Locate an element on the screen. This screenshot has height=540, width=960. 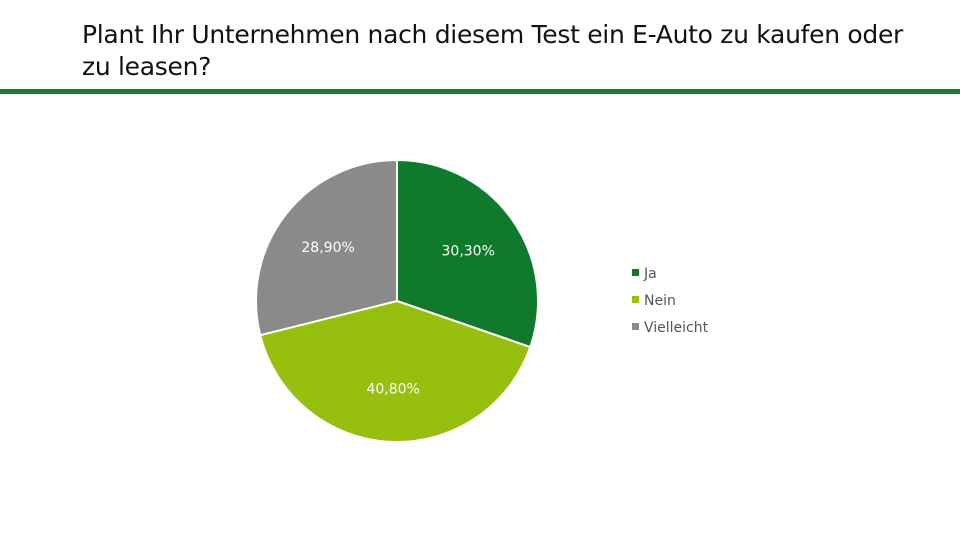
data-label-vielleicht: 28,90% is located at coordinates (327, 248).